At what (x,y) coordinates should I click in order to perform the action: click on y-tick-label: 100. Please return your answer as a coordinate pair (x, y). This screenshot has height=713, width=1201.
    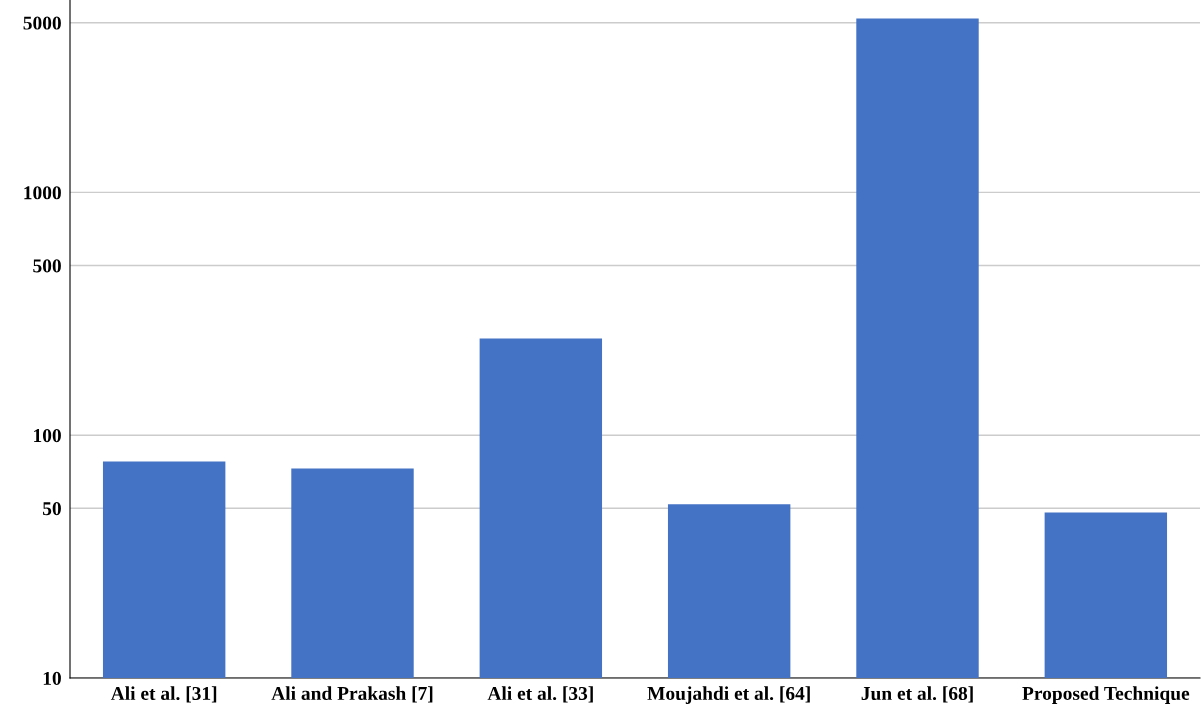
    Looking at the image, I should click on (47, 436).